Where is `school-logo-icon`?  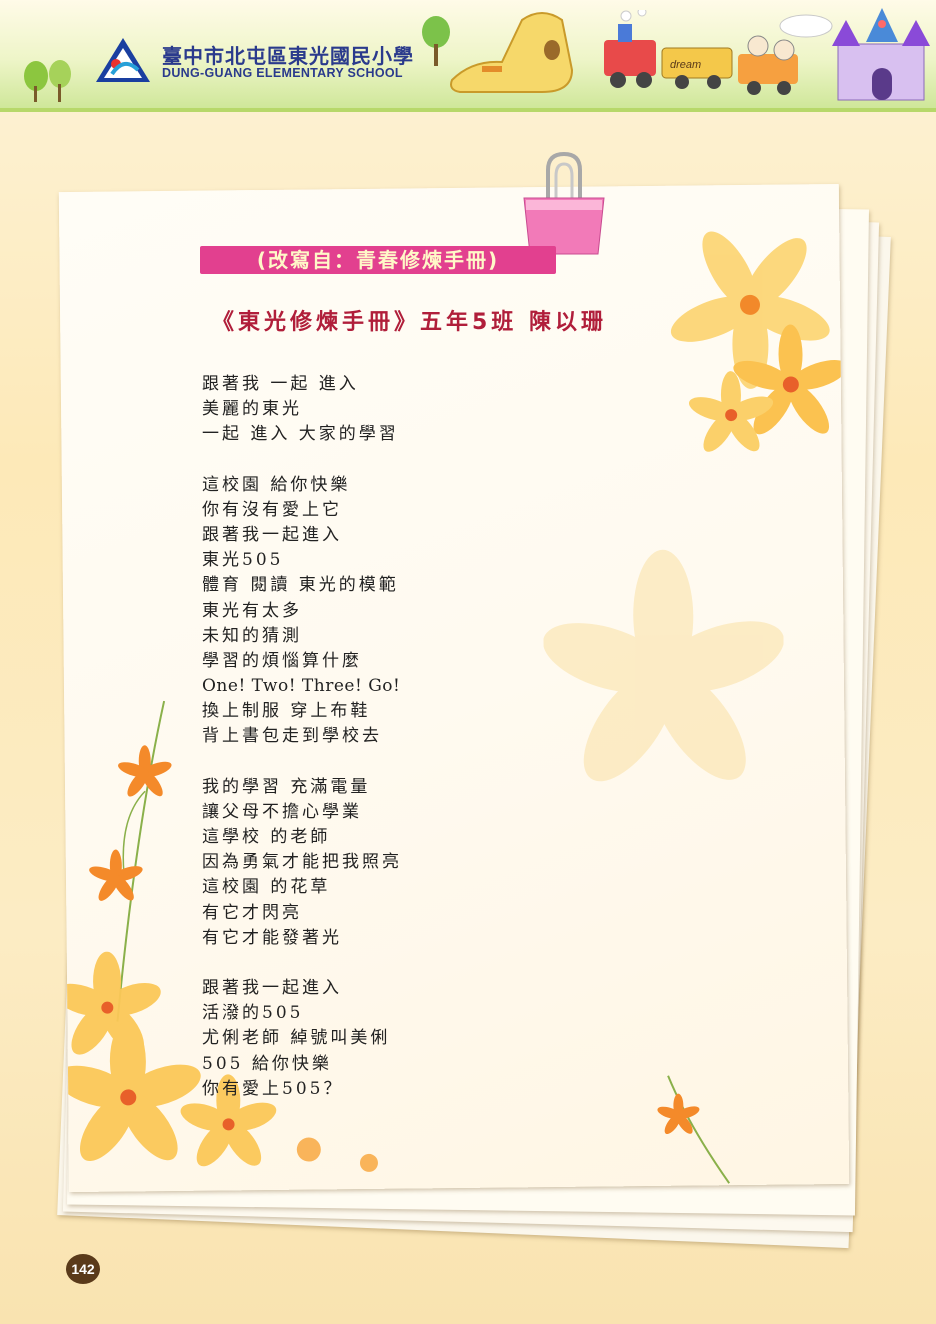
school-logo-icon is located at coordinates (123, 60).